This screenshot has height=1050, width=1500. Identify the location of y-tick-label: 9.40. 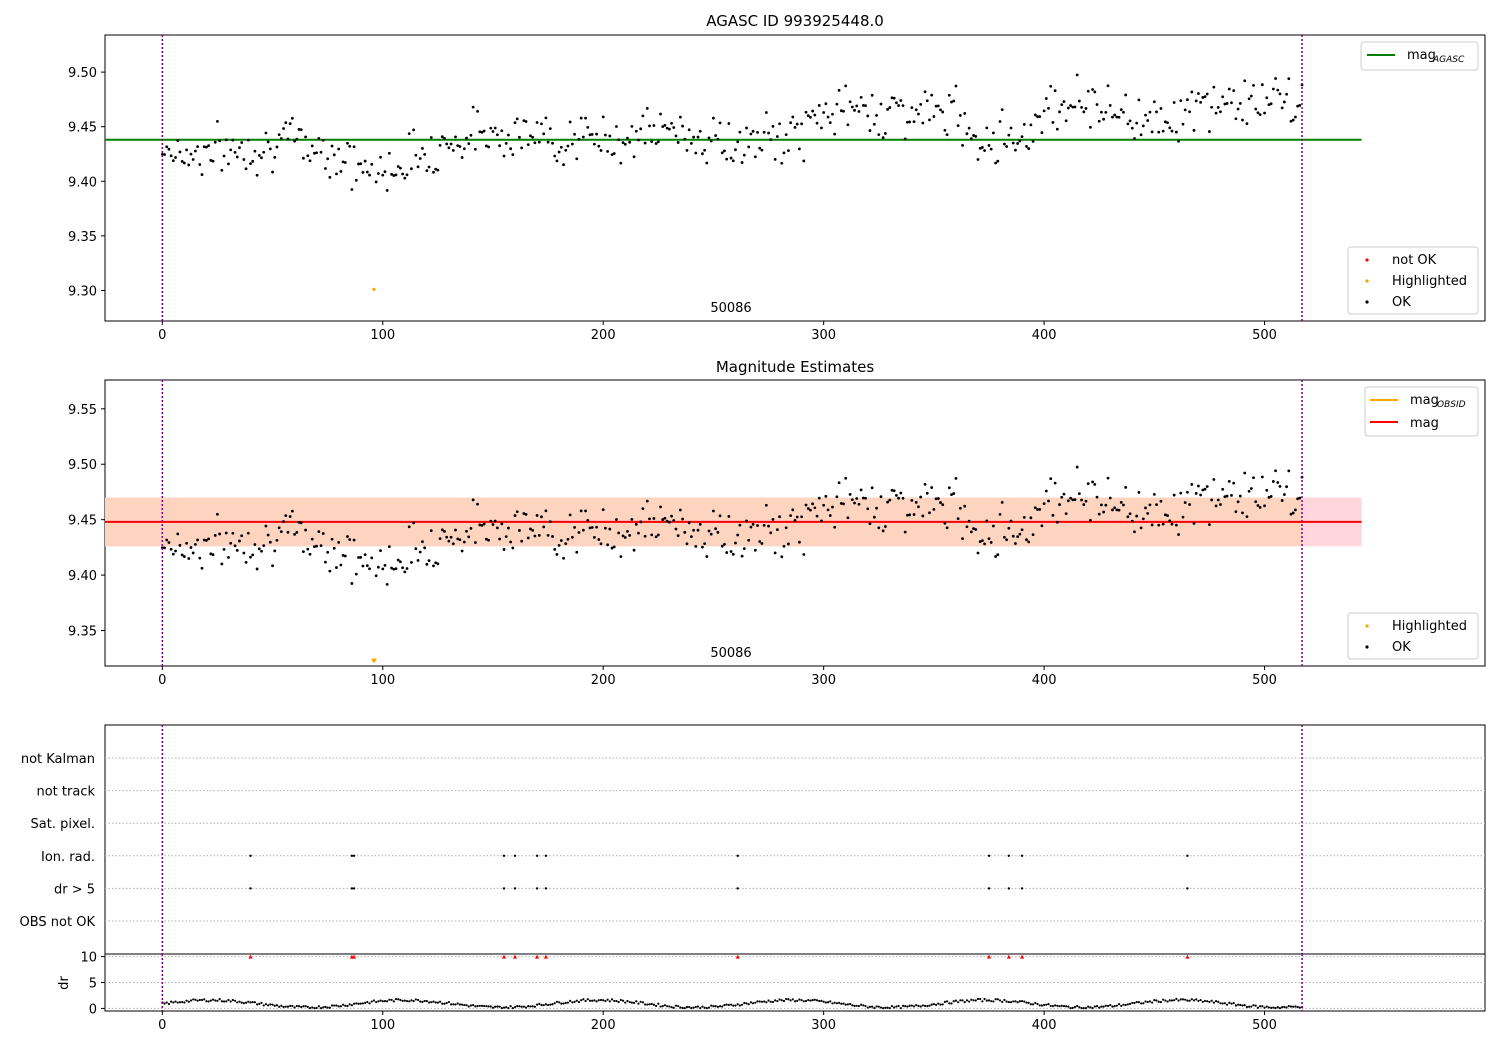
(82, 182).